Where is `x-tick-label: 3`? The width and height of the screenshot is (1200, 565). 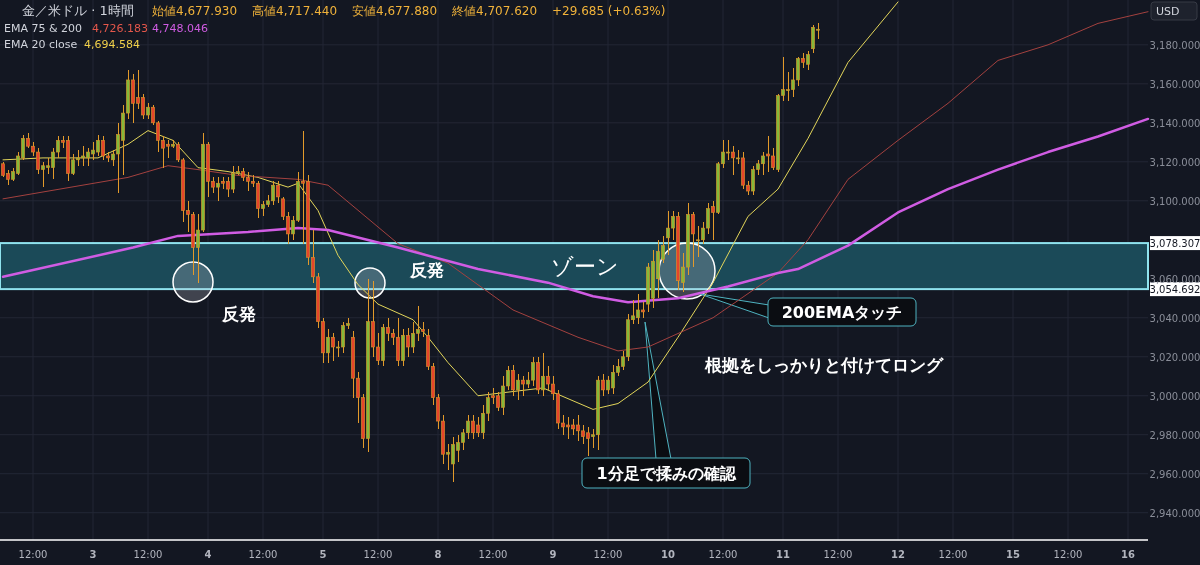 x-tick-label: 3 is located at coordinates (93, 554).